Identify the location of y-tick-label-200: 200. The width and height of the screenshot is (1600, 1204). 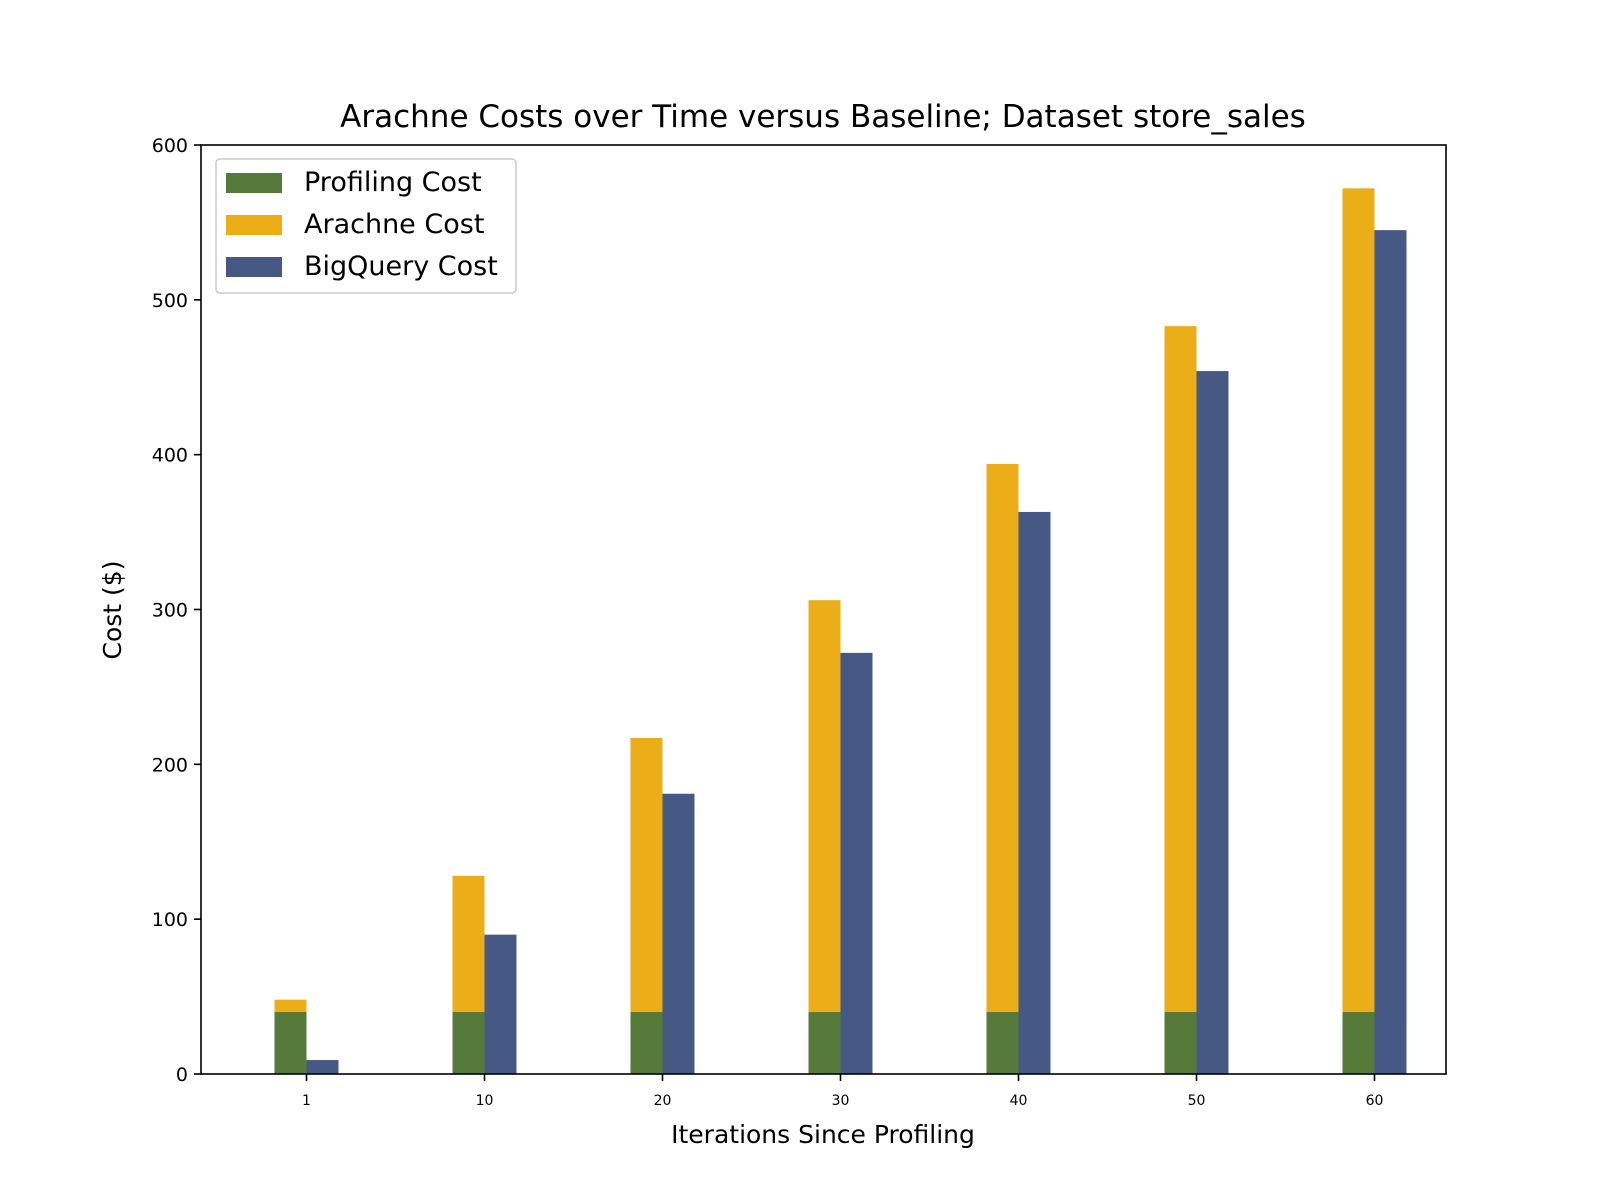
(170, 765).